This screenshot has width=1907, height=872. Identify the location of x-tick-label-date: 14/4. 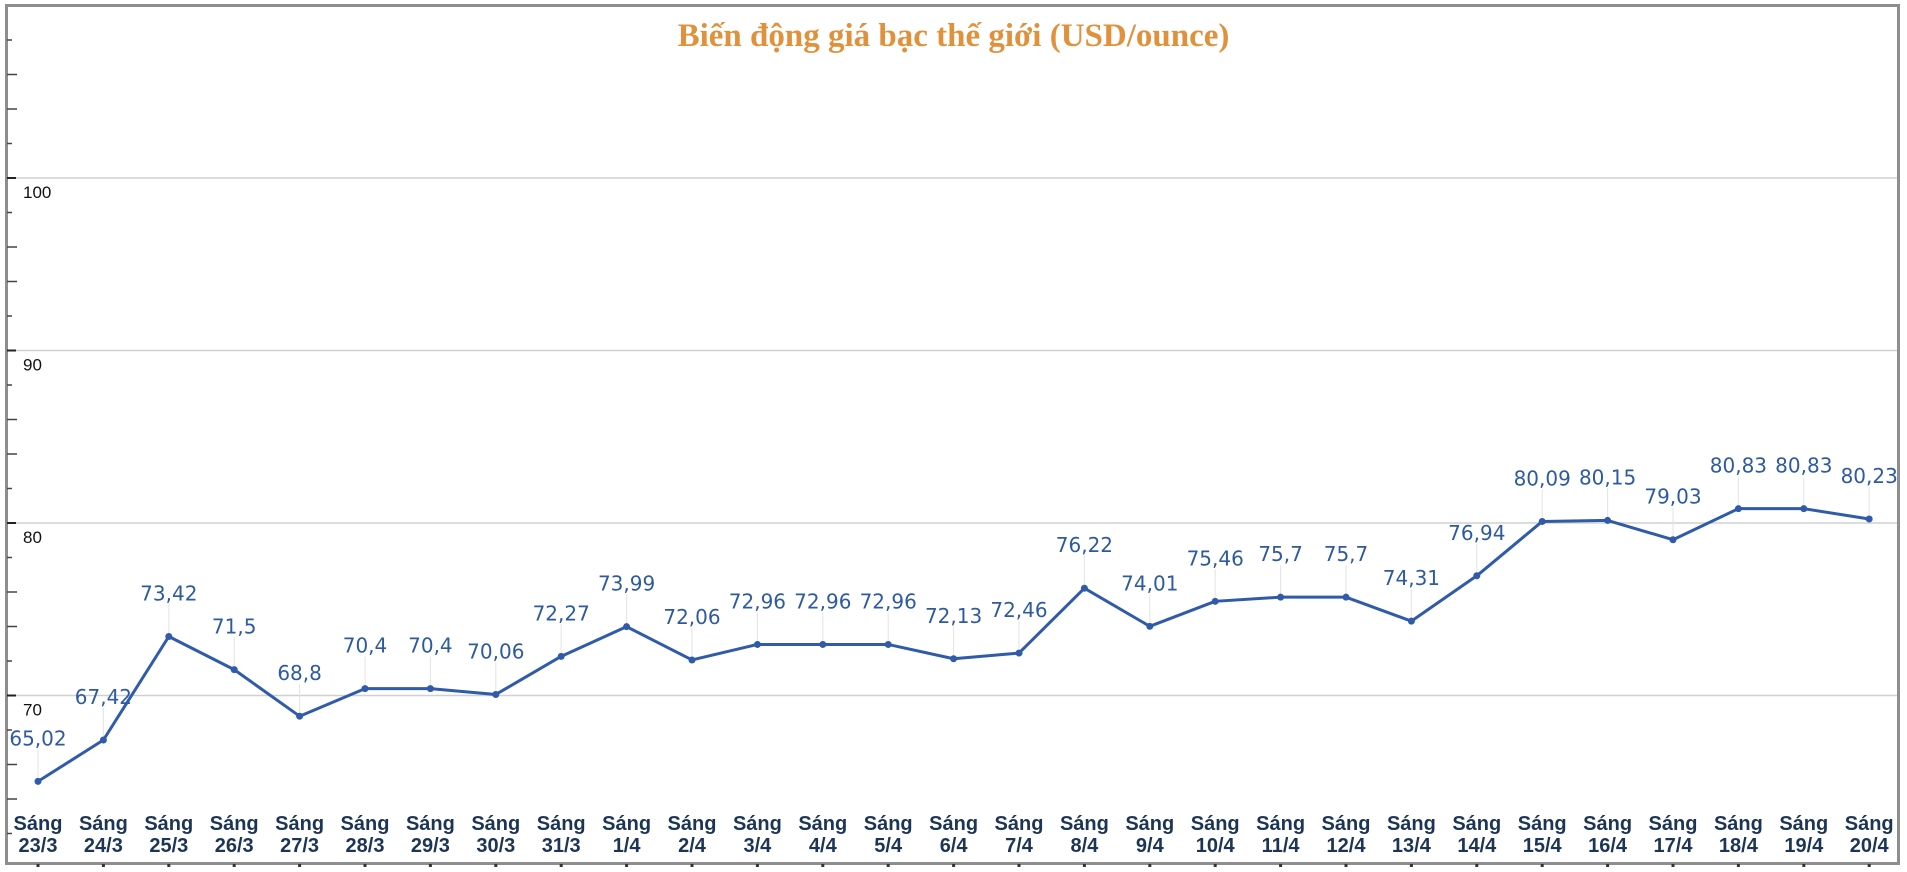
(1477, 846).